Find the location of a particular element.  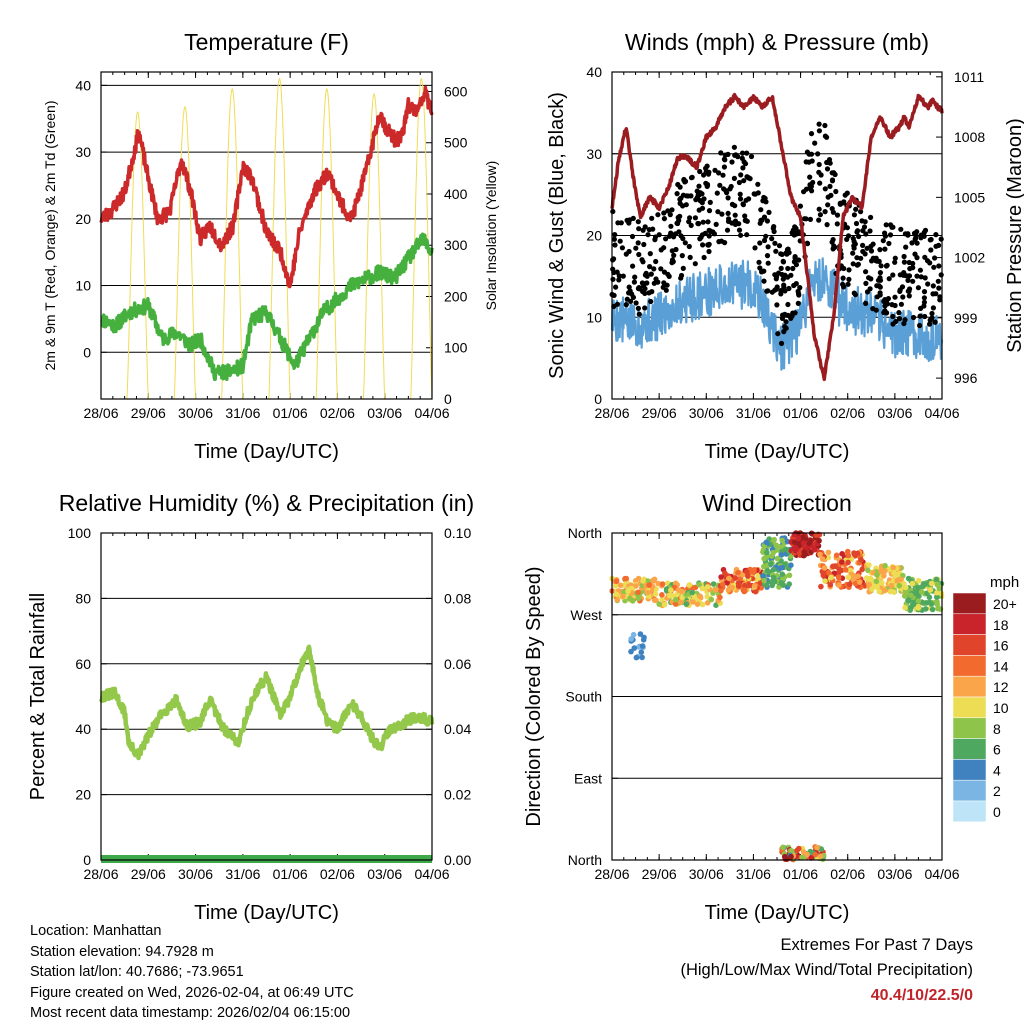

y2-tick-label: 600 is located at coordinates (456, 91).